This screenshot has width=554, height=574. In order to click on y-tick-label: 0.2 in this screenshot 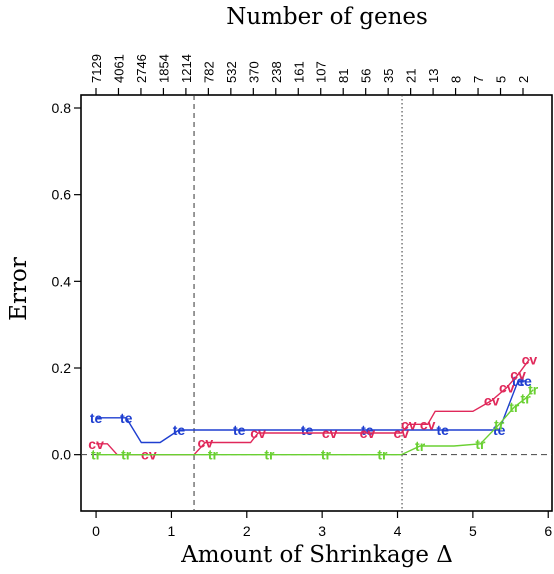, I will do `click(62, 368)`.